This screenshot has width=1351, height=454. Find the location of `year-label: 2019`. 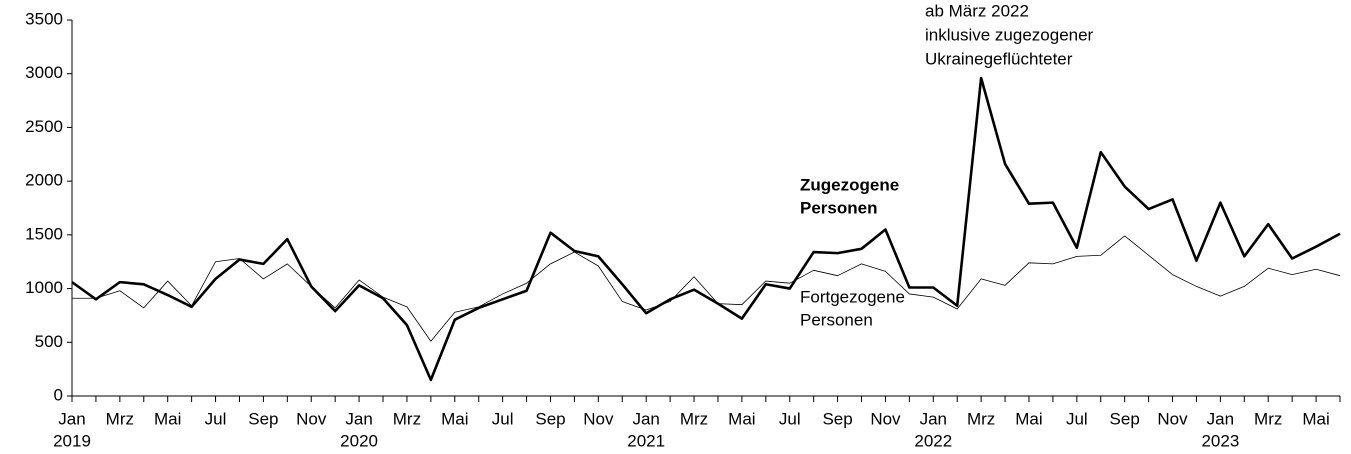

year-label: 2019 is located at coordinates (72, 440).